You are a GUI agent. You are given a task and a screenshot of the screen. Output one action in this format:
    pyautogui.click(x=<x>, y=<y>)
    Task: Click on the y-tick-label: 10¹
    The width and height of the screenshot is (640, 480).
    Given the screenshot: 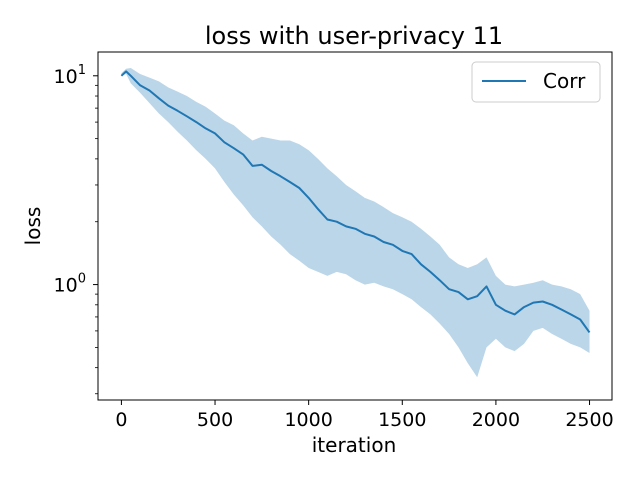 What is the action you would take?
    pyautogui.click(x=70, y=75)
    